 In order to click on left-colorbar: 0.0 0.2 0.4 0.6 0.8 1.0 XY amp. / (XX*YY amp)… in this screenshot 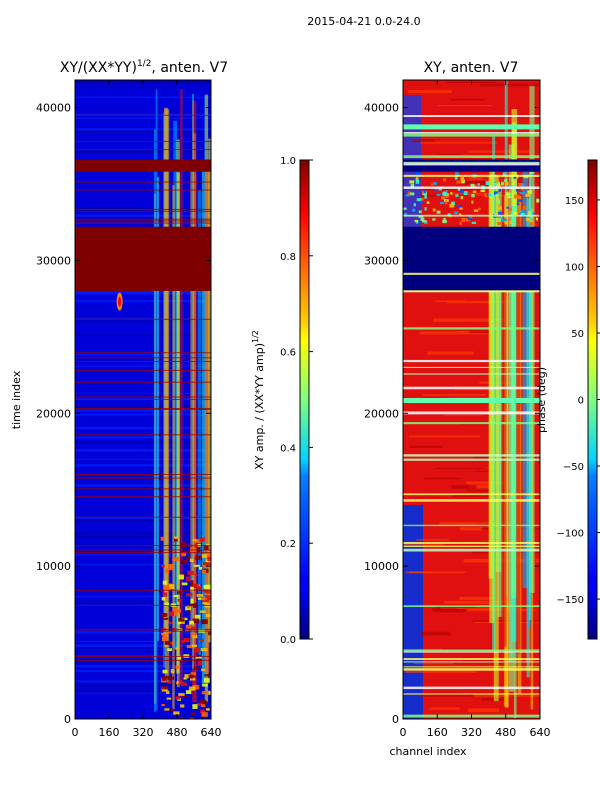, I will do `click(282, 401)`.